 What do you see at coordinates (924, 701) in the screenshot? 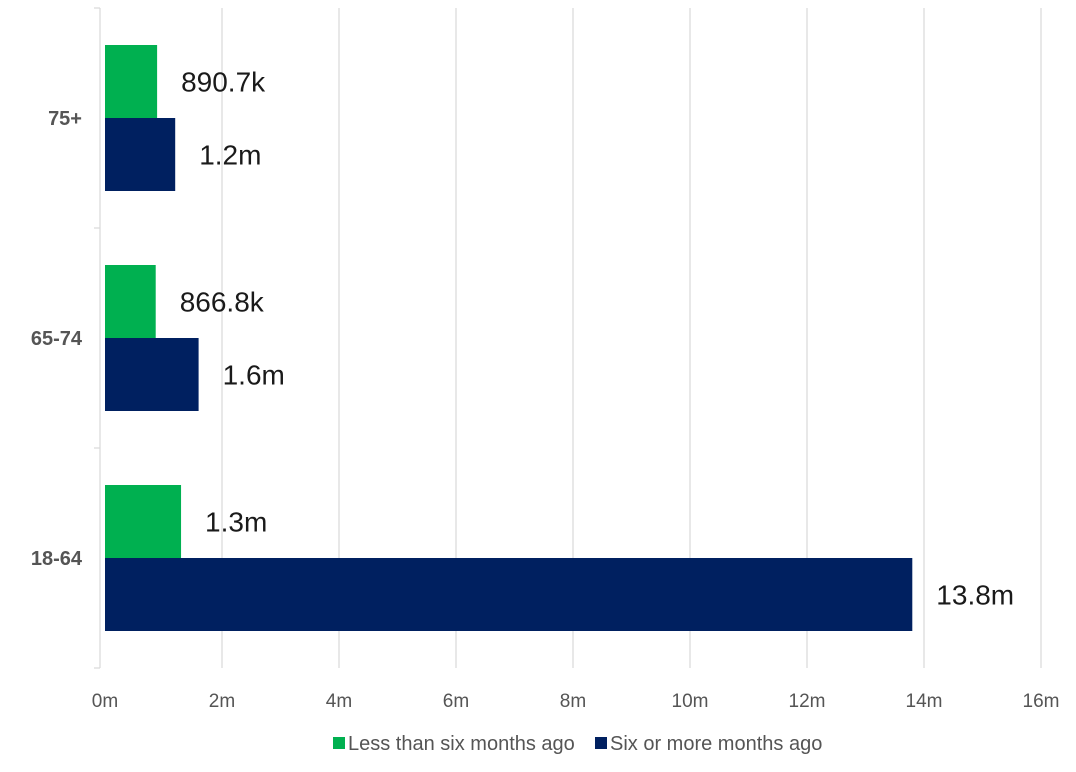
I see `x-tick-label: 14m` at bounding box center [924, 701].